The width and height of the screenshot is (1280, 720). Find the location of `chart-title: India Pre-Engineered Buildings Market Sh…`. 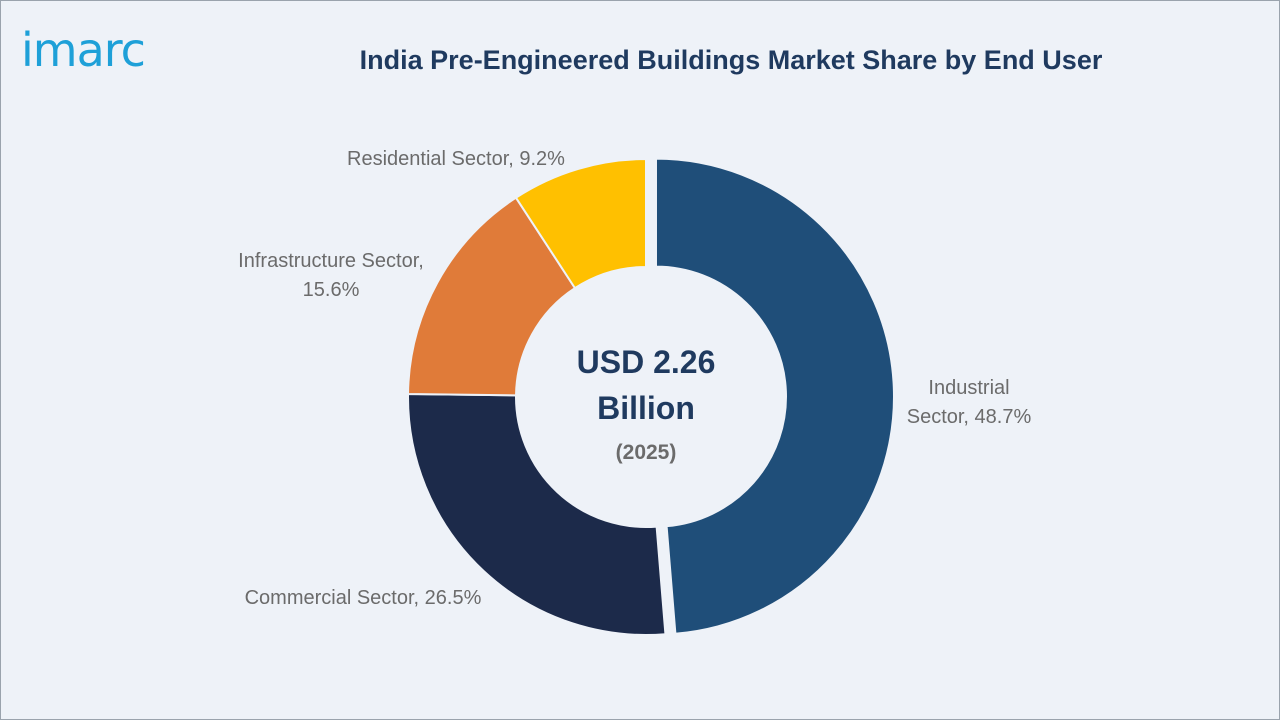

chart-title: India Pre-Engineered Buildings Market Sh… is located at coordinates (731, 60).